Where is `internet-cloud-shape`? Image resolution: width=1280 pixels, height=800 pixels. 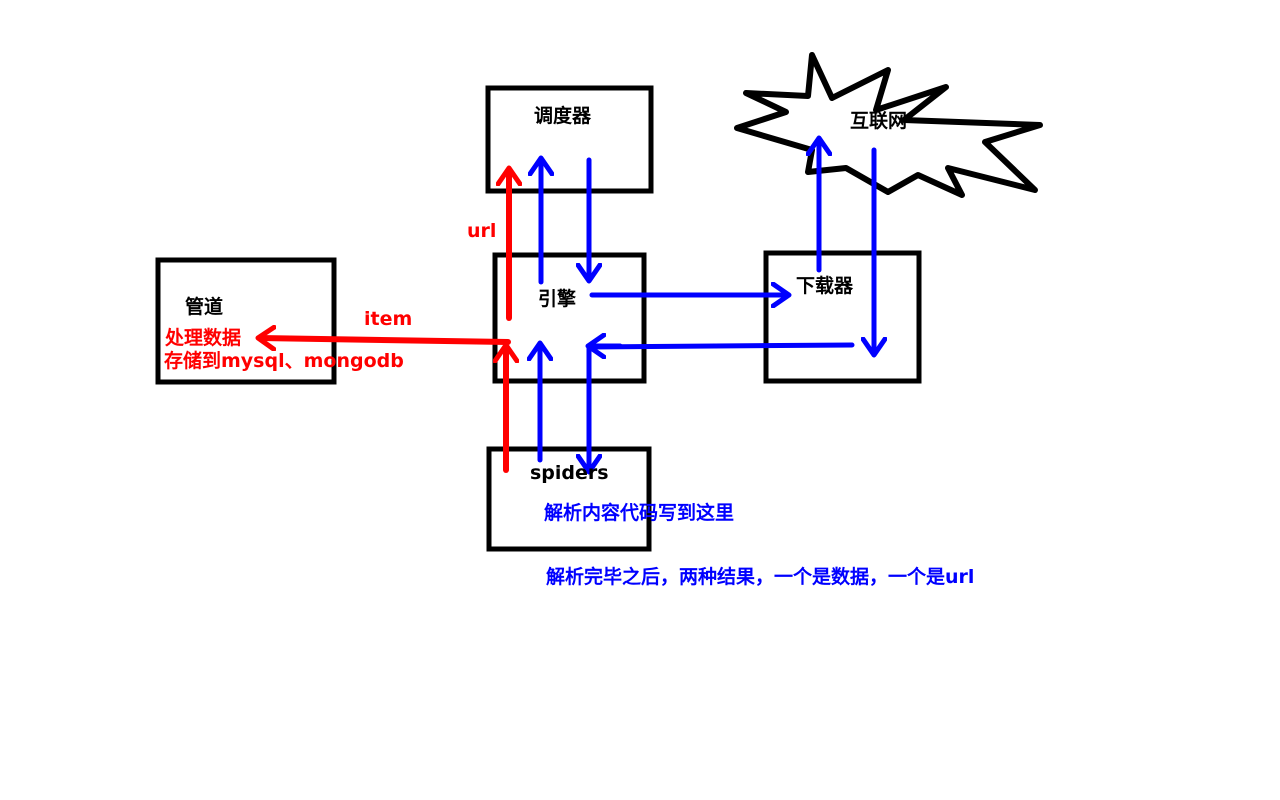
internet-cloud-shape is located at coordinates (888, 125).